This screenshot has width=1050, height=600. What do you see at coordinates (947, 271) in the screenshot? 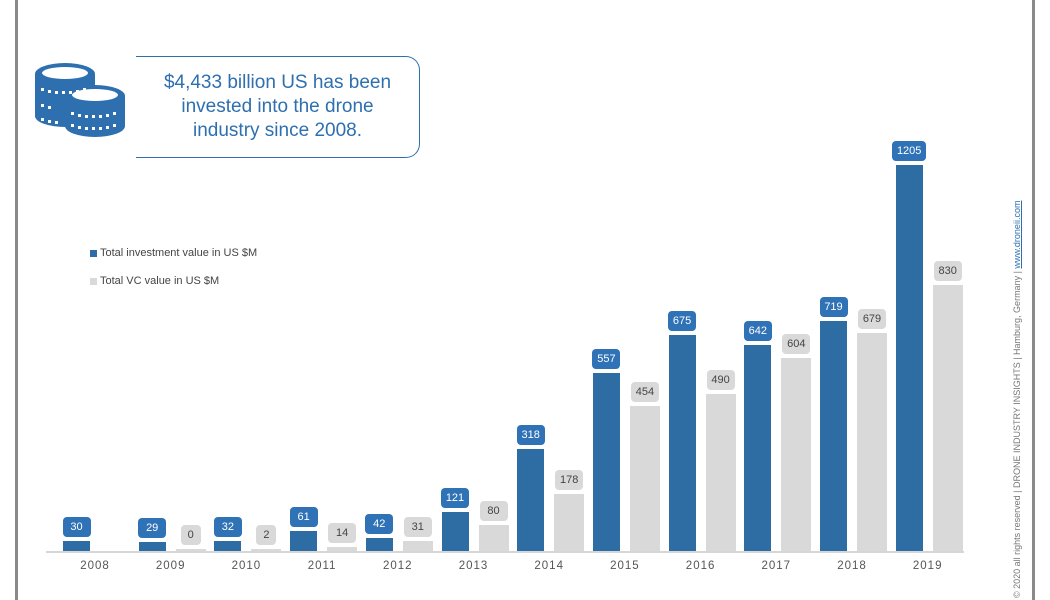
I see `vc-value-label: 830` at bounding box center [947, 271].